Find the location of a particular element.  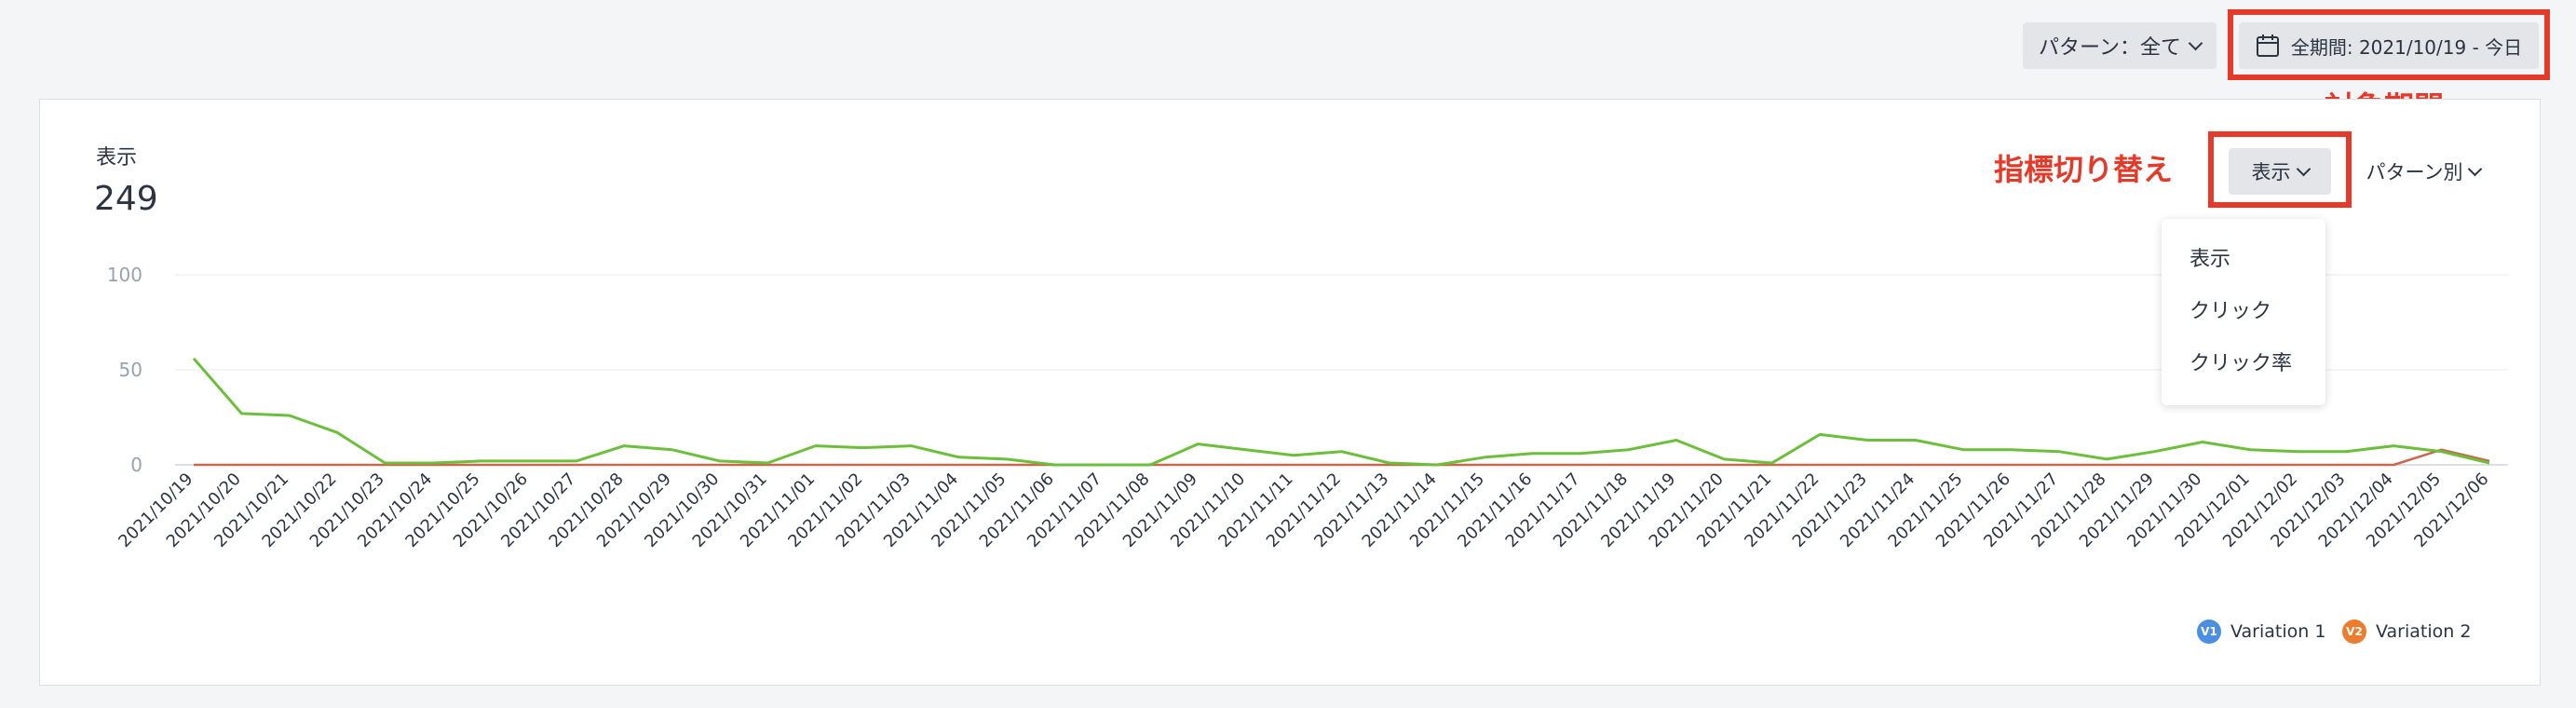

legend-item-v1: V1 Variation 1 is located at coordinates (2261, 632).